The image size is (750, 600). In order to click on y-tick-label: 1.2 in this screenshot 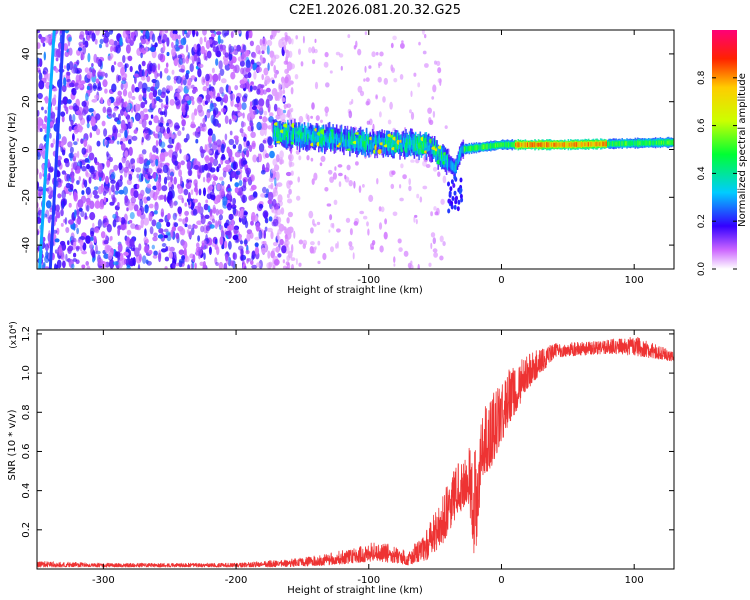, I will do `click(26, 334)`.